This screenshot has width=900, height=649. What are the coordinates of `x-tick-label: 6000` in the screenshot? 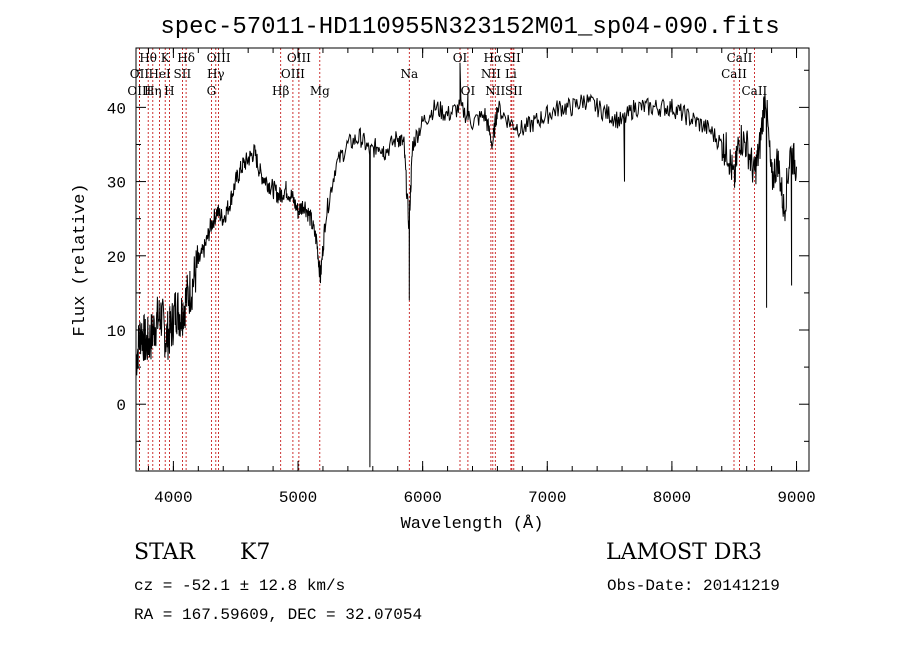 It's located at (422, 498).